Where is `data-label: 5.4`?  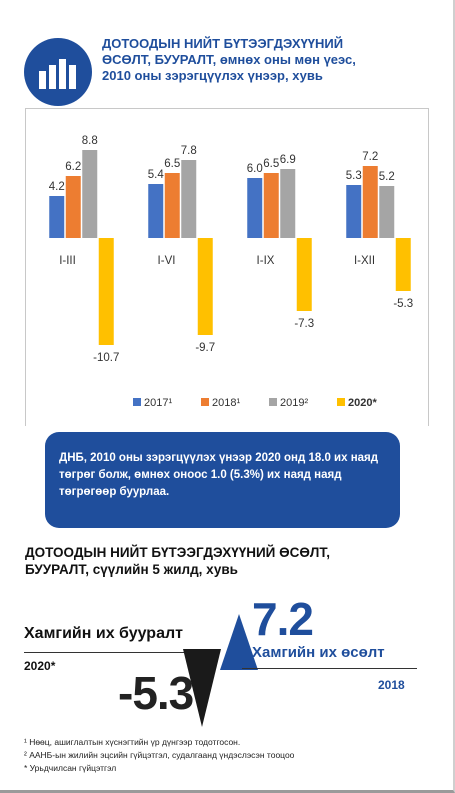
data-label: 5.4 is located at coordinates (156, 175).